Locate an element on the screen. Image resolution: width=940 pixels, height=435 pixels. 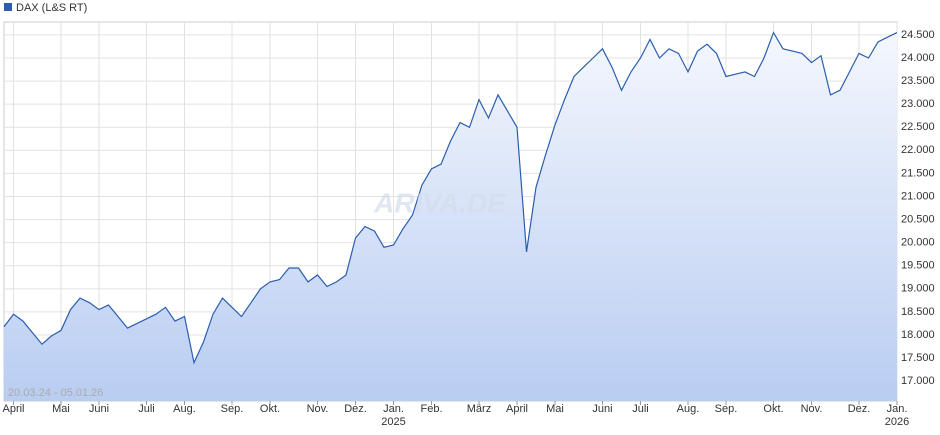
legend-label: DAX (L&S RT) is located at coordinates (51, 8).